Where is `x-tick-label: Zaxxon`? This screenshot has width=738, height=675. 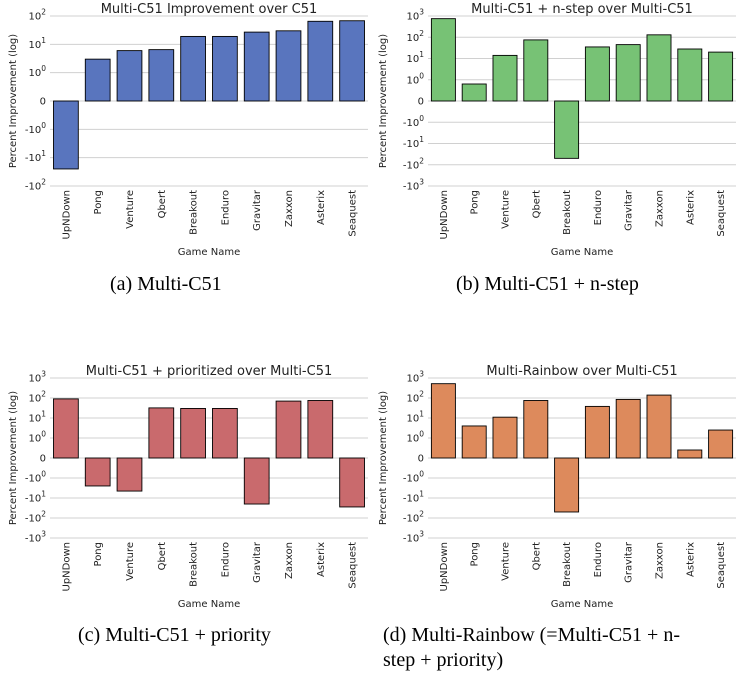 x-tick-label: Zaxxon is located at coordinates (289, 208).